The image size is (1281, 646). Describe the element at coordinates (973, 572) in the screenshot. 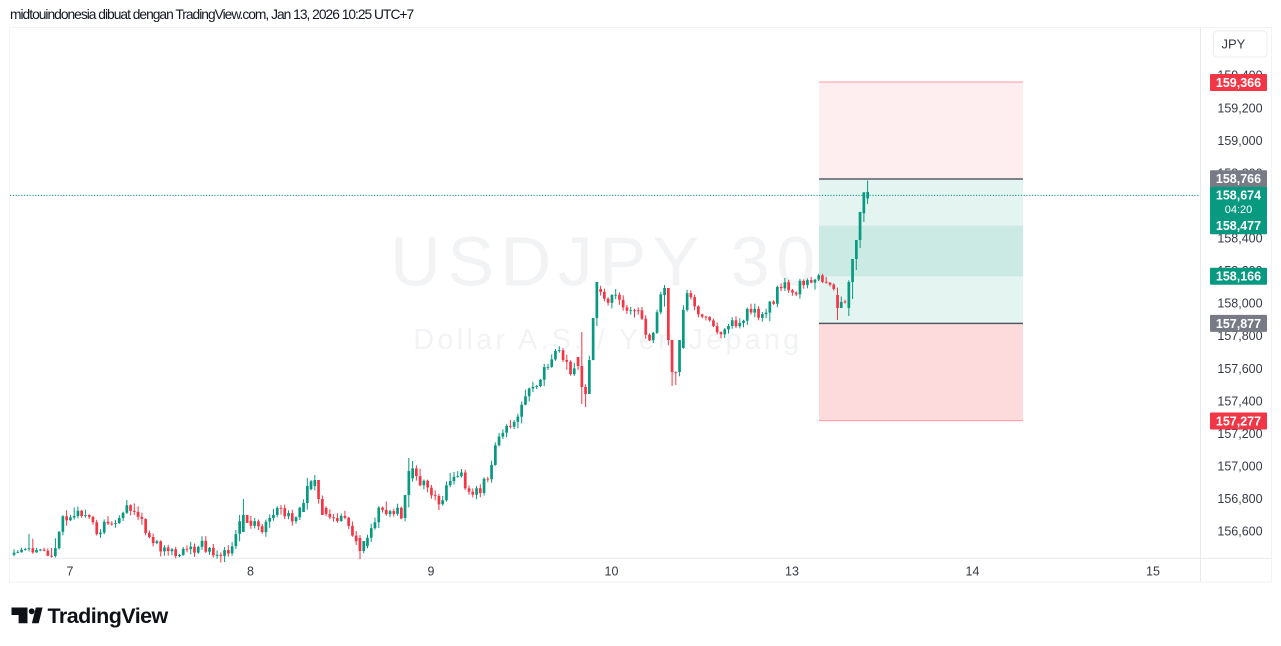

I see `svg-text: 14` at that location.